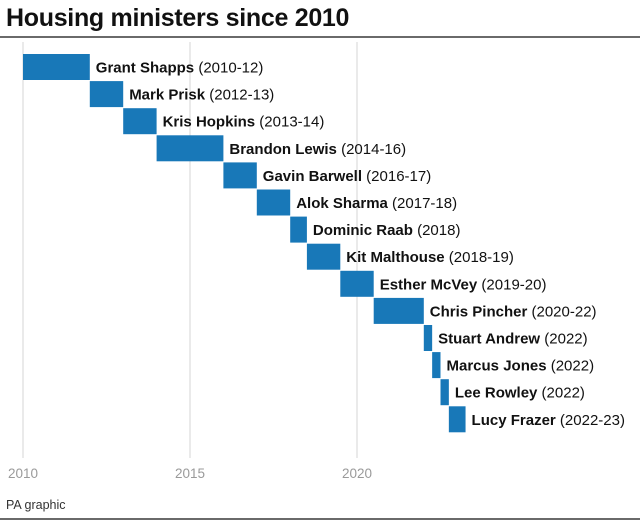  What do you see at coordinates (396, 176) in the screenshot?
I see `minister-period: (2016-17)` at bounding box center [396, 176].